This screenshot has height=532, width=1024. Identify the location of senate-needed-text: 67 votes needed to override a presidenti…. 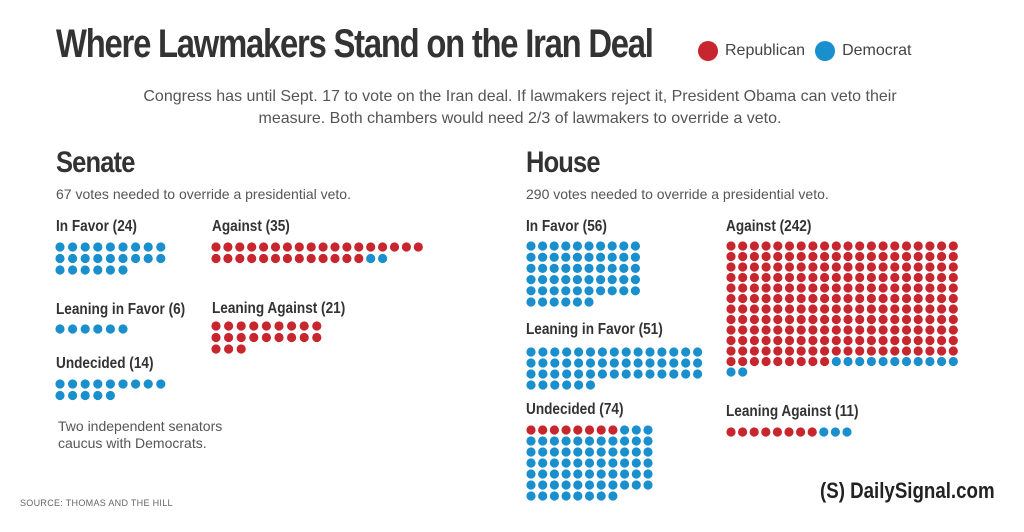
(203, 194).